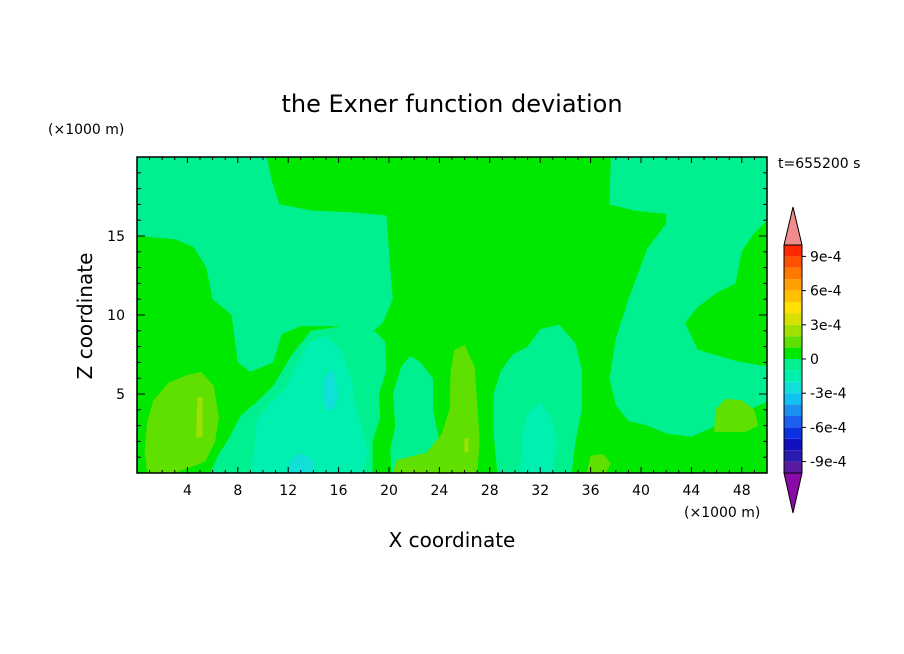 Image resolution: width=904 pixels, height=654 pixels. I want to click on contour-region-upper-left-teal, so click(265, 264).